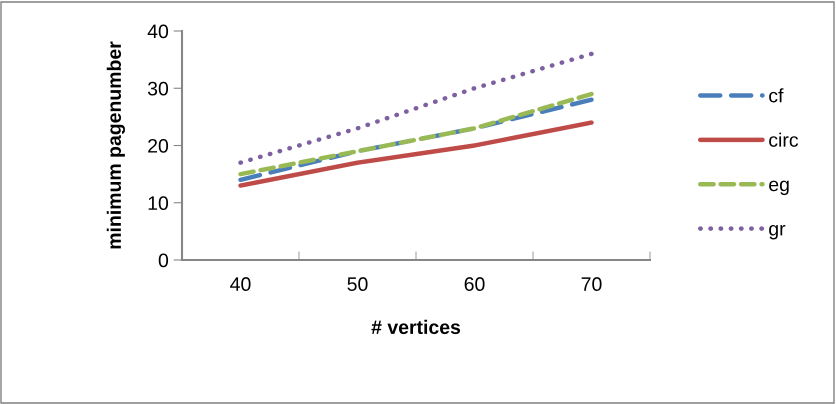 This screenshot has width=836, height=404. Describe the element at coordinates (158, 89) in the screenshot. I see `y-tick-label: 30` at that location.